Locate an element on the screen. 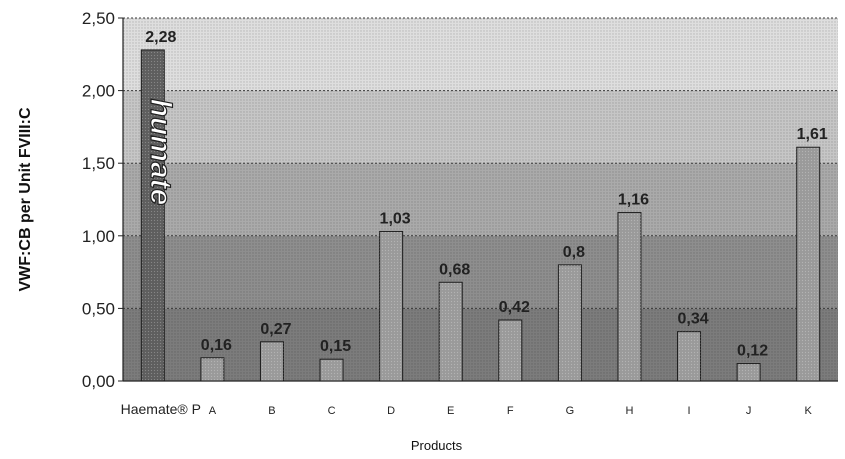 This screenshot has height=459, width=845. y-tick-label: 1,00 is located at coordinates (98, 236).